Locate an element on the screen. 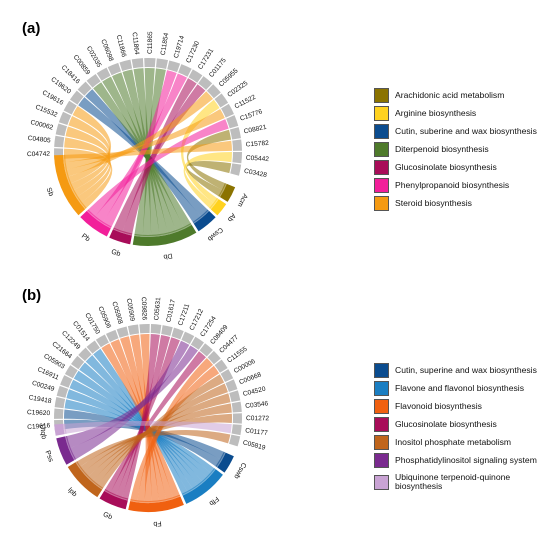  gene-label: C17211 is located at coordinates (184, 315).